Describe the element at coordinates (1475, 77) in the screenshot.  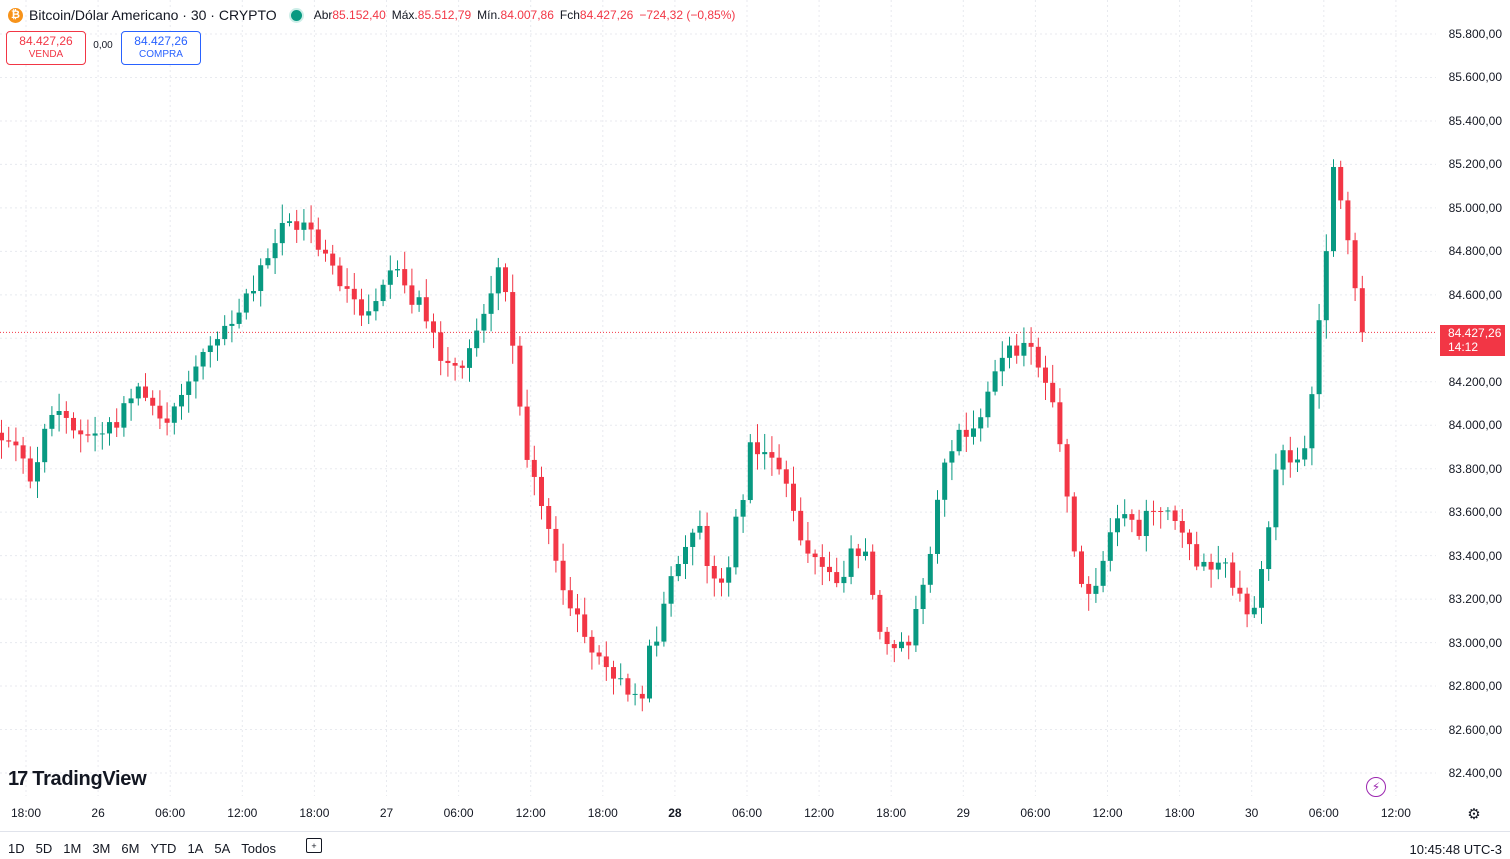
I see `price-tick-label: 85.600,00` at that location.